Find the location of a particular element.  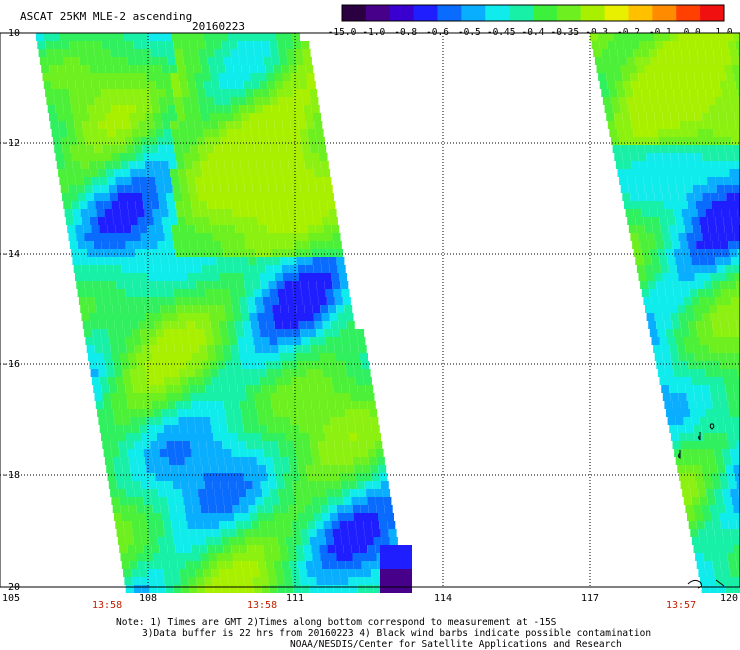

latitude-label: -12 is located at coordinates (11, 143).